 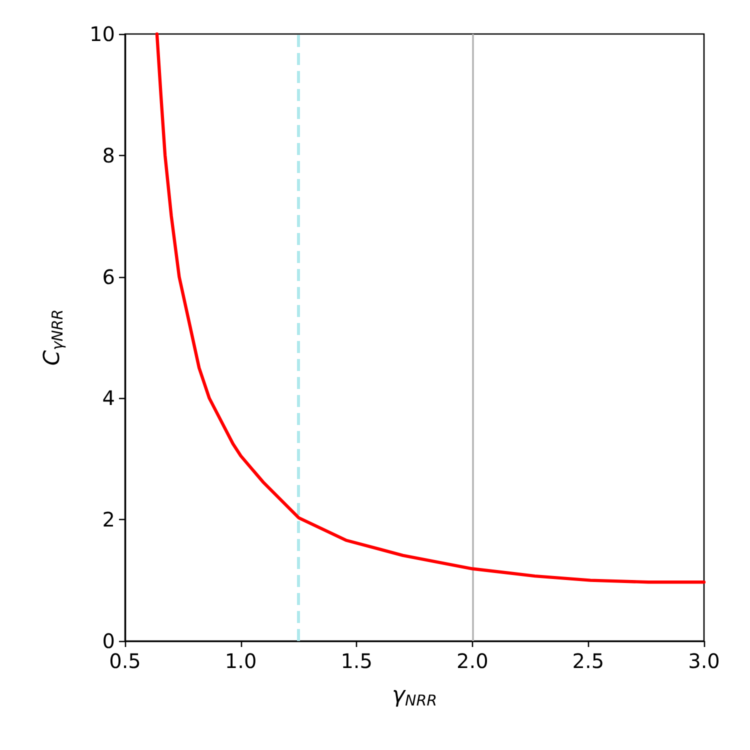 What do you see at coordinates (240, 661) in the screenshot?
I see `x-tick-label: 1.0` at bounding box center [240, 661].